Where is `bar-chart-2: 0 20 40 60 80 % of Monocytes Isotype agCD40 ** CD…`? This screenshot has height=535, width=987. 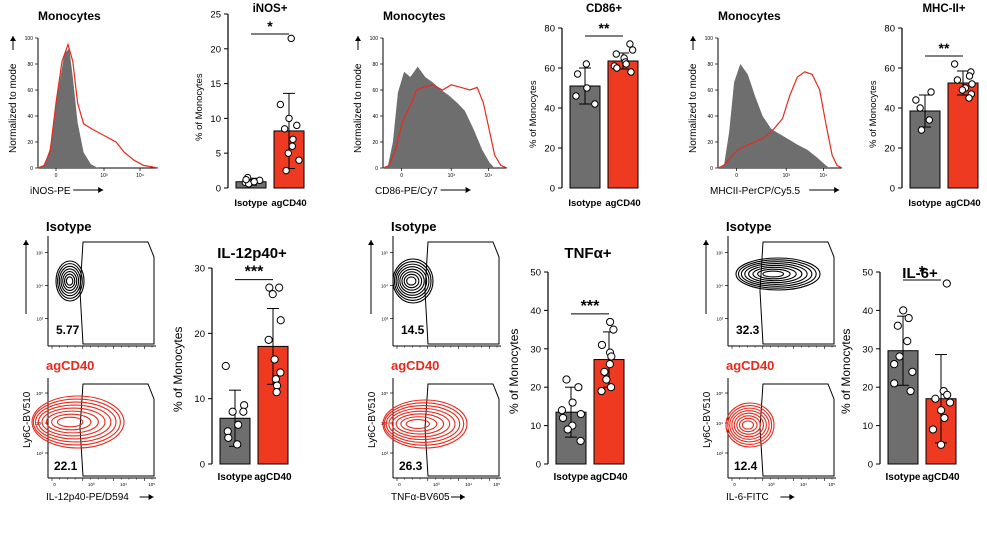 bar-chart-2: 0 20 40 60 80 % of Monocytes Isotype agCD40 ** CD… is located at coordinates (584, 106).